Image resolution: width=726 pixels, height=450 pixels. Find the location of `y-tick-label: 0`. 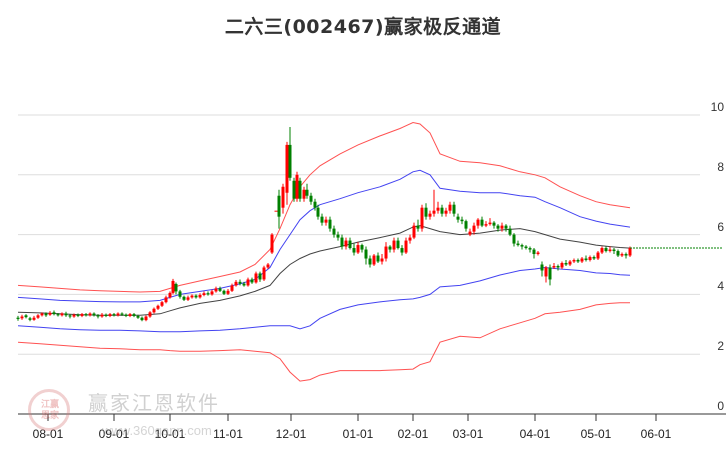

y-tick-label: 0 is located at coordinates (720, 406).